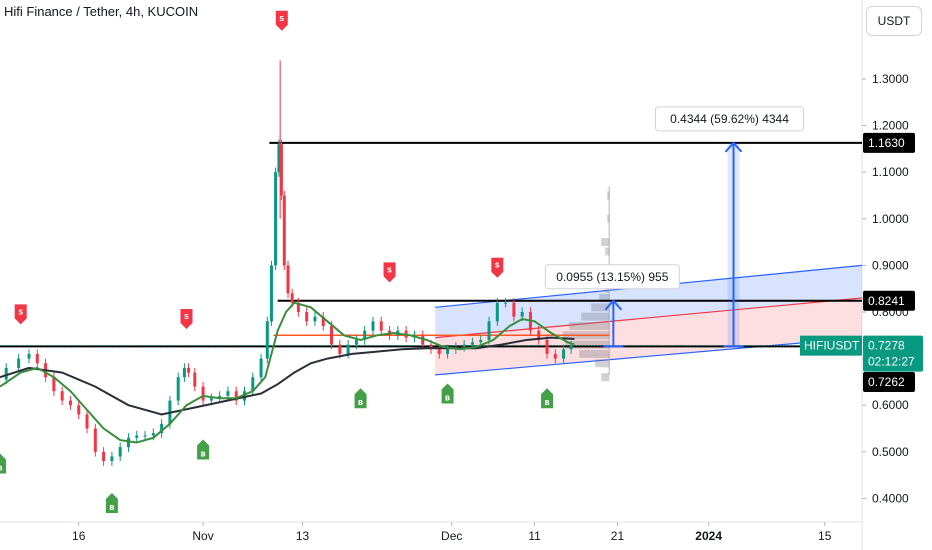  Describe the element at coordinates (894, 21) in the screenshot. I see `currency-unit-button: USDT` at that location.